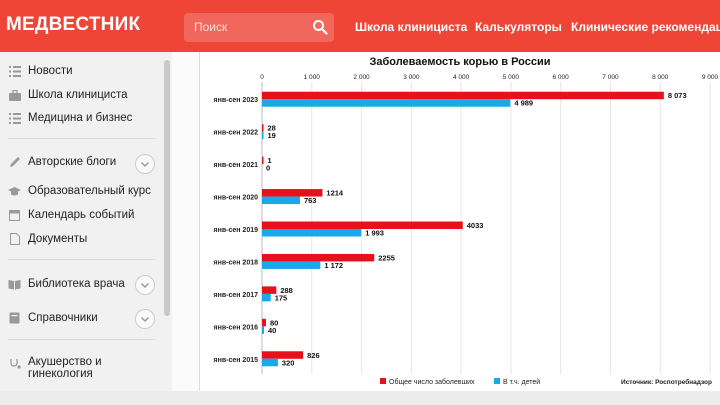 Image resolution: width=720 pixels, height=405 pixels. I want to click on category-label: янв-сен 2016, so click(236, 327).